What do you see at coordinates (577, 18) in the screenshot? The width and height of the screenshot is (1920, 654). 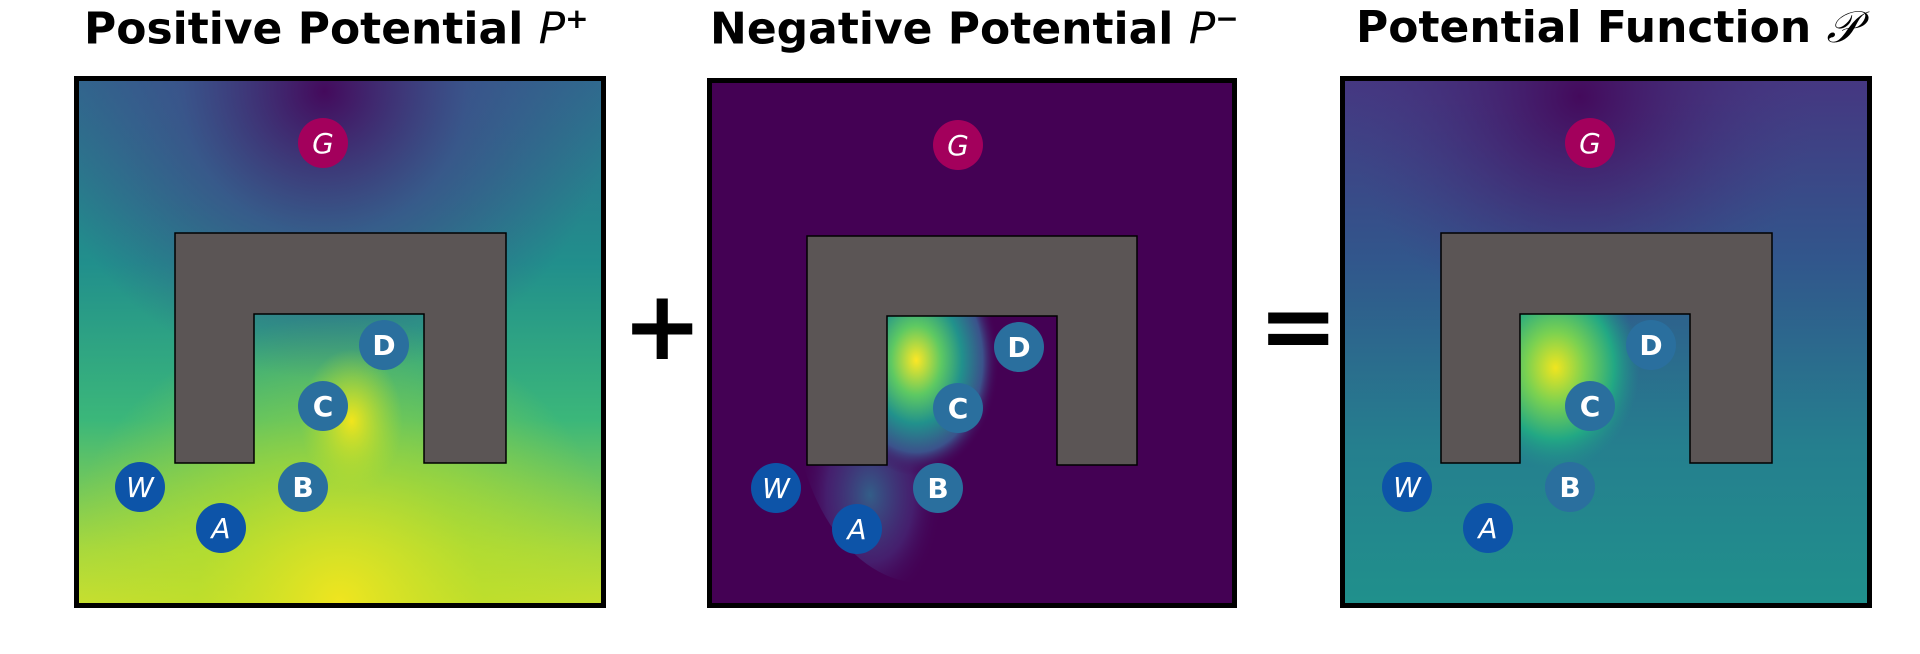 I see `title-superscript: +` at bounding box center [577, 18].